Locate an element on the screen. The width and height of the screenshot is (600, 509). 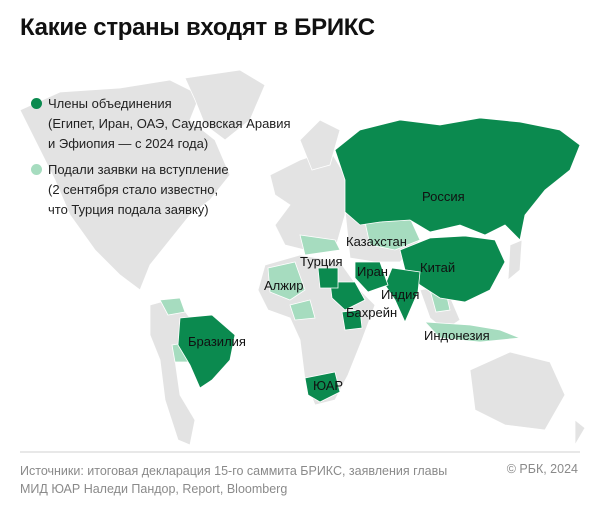
copyright: © РБК, 2024 is located at coordinates (542, 469).